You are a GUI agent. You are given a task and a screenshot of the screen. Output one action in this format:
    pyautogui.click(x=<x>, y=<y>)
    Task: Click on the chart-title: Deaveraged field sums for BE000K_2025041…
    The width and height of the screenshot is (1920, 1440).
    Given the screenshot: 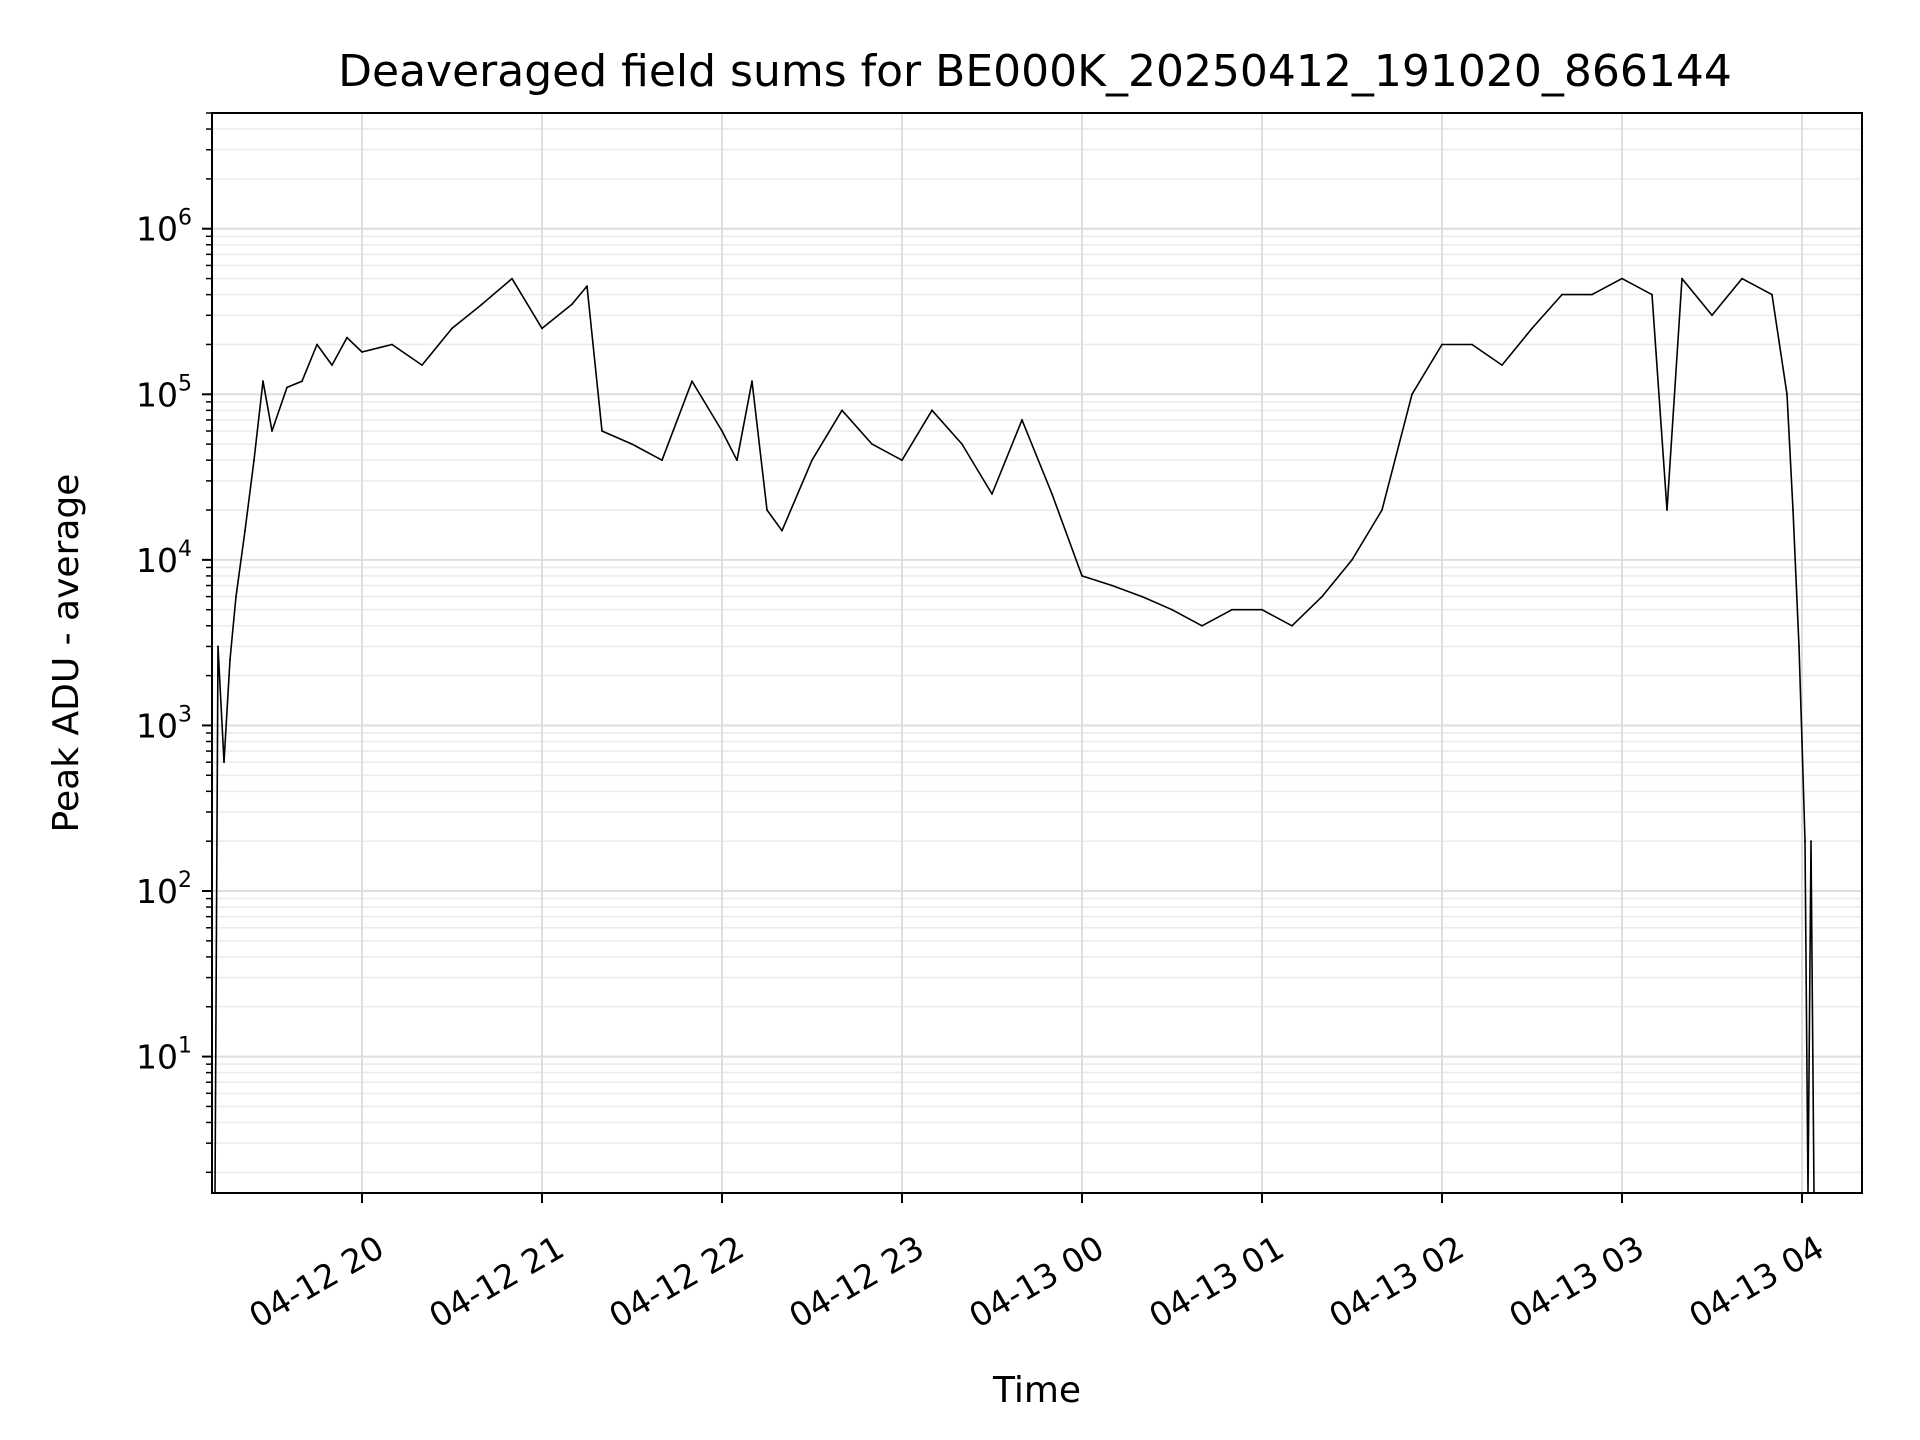 What is the action you would take?
    pyautogui.click(x=1035, y=71)
    